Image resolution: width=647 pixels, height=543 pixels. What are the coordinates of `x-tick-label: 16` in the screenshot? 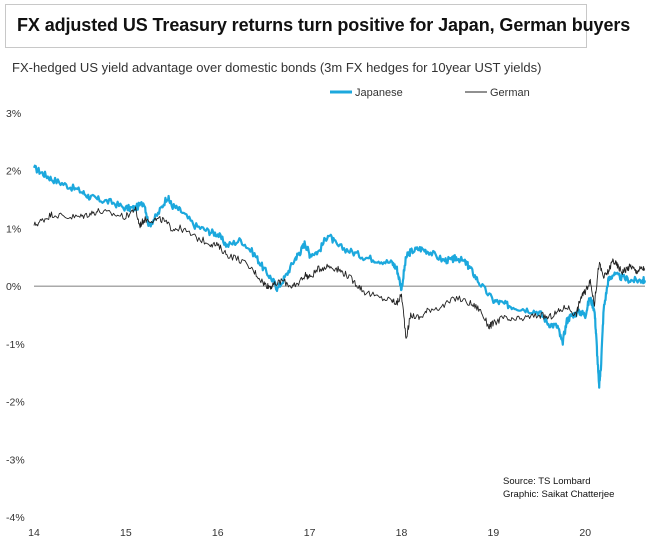 It's located at (218, 533).